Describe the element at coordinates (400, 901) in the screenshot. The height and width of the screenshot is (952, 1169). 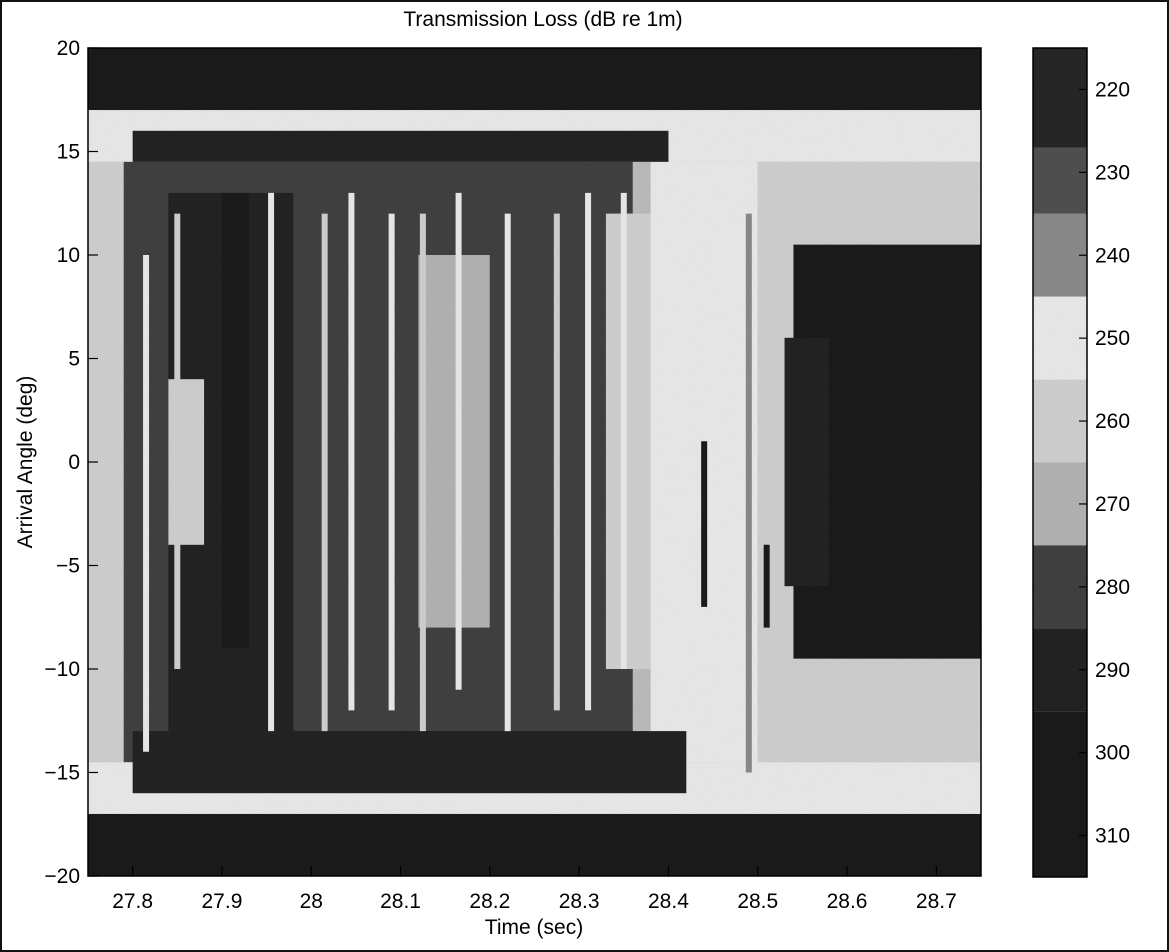
I see `x-tick-label: 28.1` at that location.